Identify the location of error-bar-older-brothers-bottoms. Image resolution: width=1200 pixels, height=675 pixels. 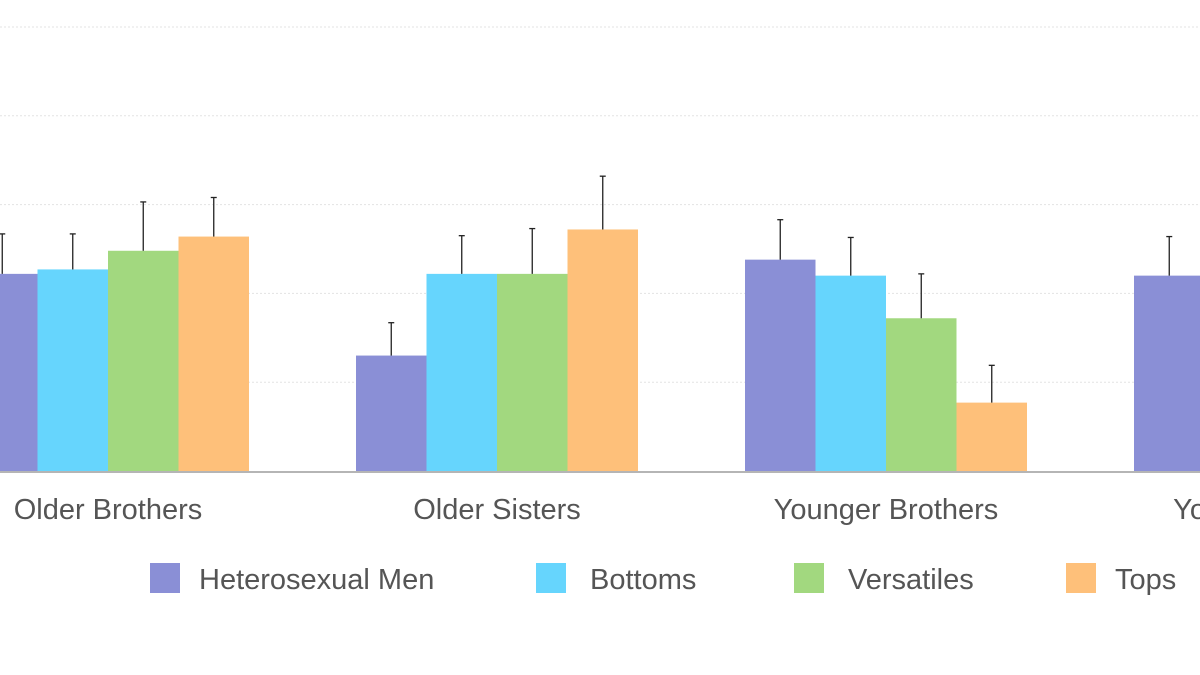
(72, 251).